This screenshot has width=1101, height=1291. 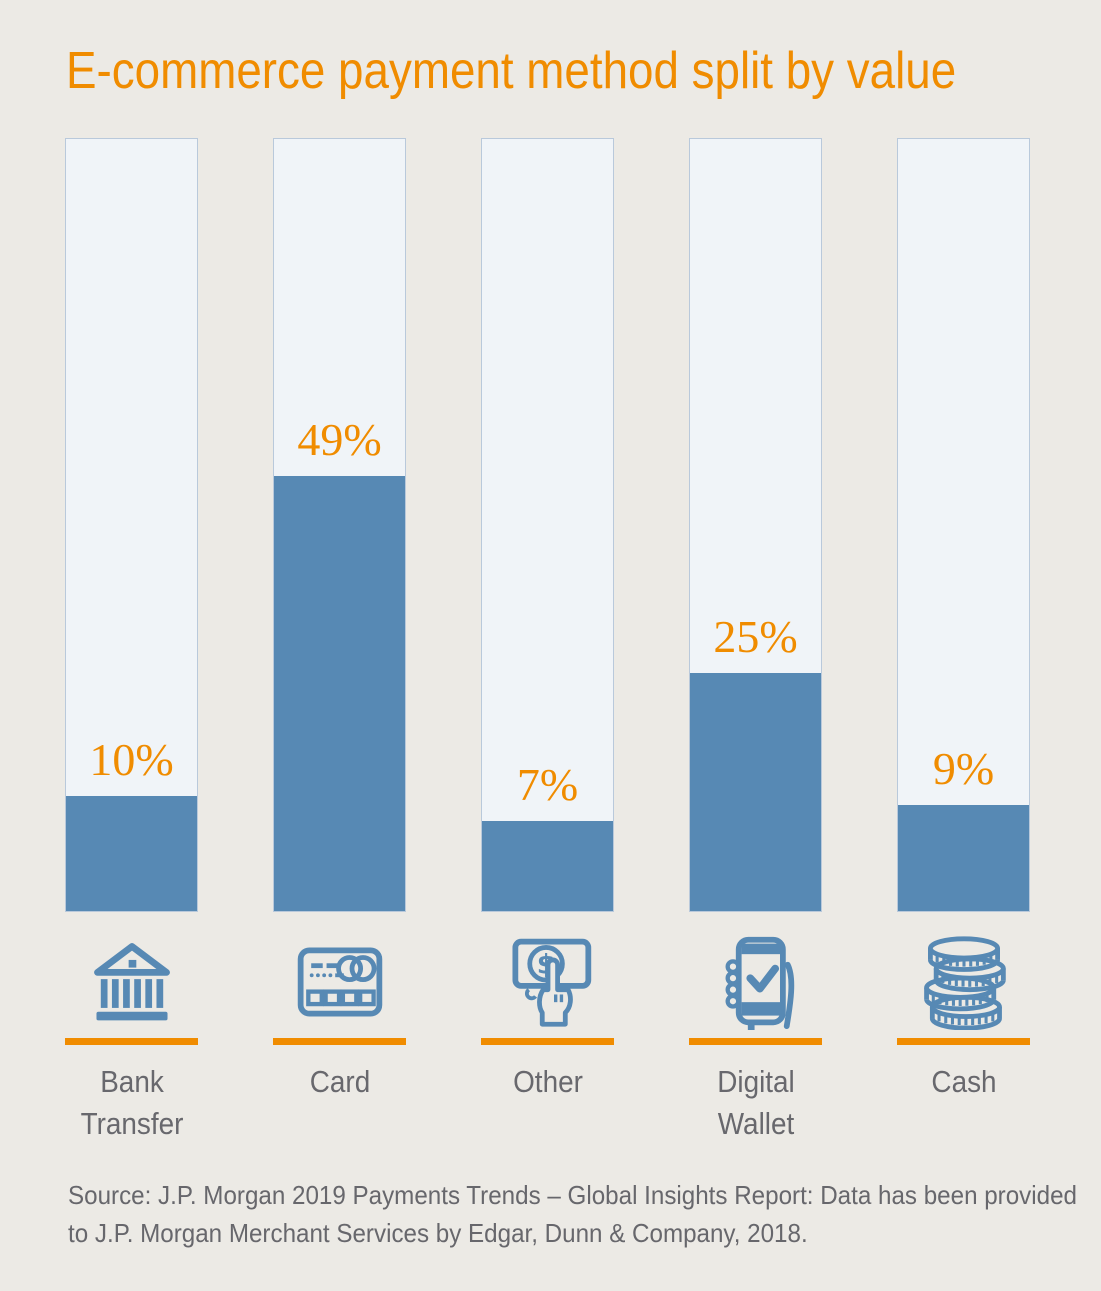 I want to click on category-label-line1: Digital, so click(x=755, y=1081).